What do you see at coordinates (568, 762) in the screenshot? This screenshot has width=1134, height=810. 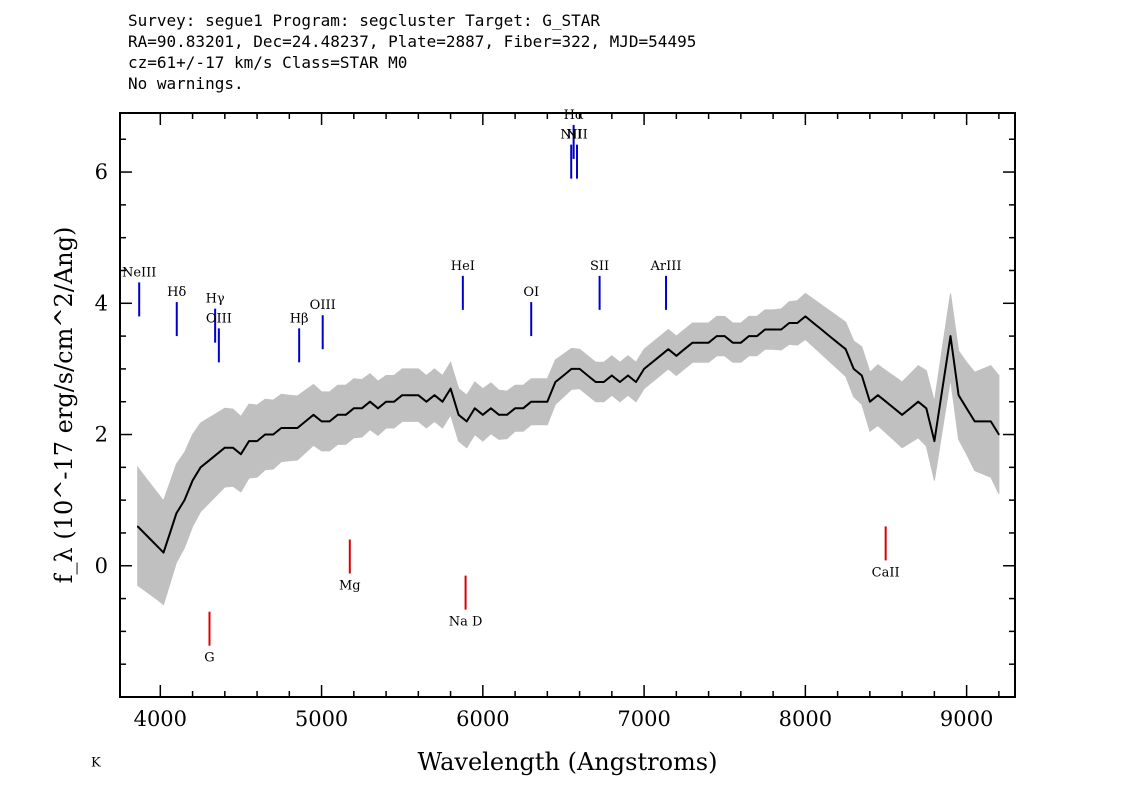 I see `x-axis-title: Wavelength (Angstroms)` at bounding box center [568, 762].